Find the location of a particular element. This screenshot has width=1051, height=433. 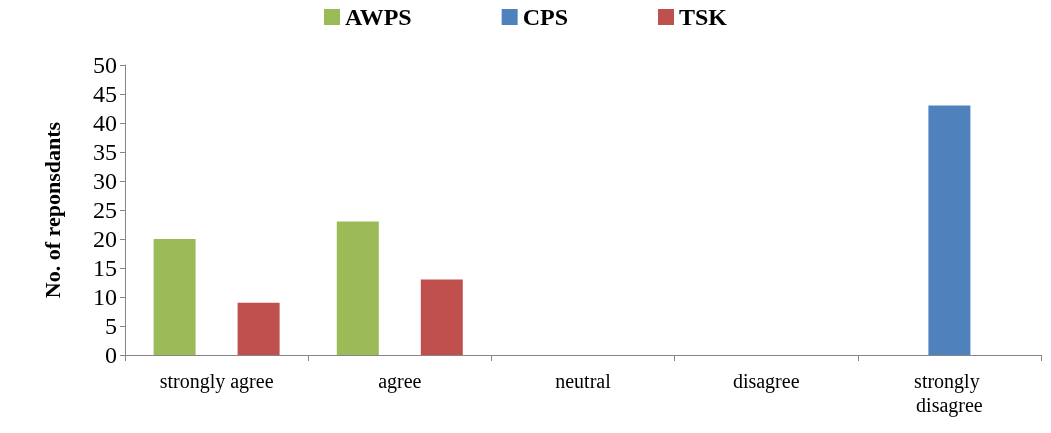

x-tick-label: agree is located at coordinates (400, 381).